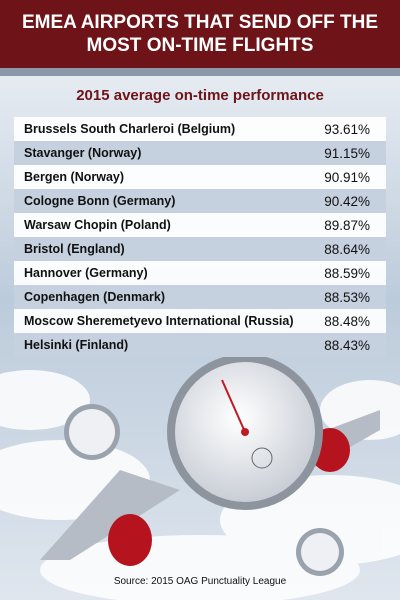  I want to click on on-time-value: 93.61%, so click(347, 129).